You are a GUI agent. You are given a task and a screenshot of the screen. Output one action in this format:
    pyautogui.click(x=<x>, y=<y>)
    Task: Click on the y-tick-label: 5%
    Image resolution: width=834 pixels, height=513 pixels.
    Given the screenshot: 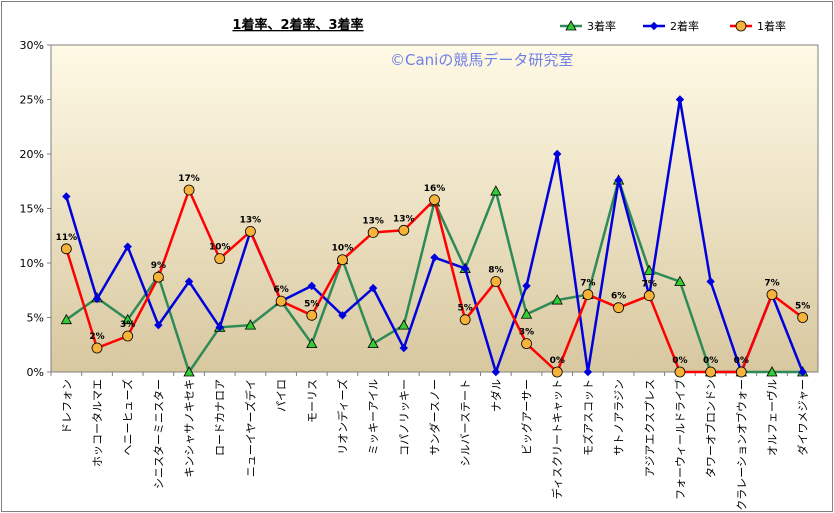 What is the action you would take?
    pyautogui.click(x=35, y=318)
    